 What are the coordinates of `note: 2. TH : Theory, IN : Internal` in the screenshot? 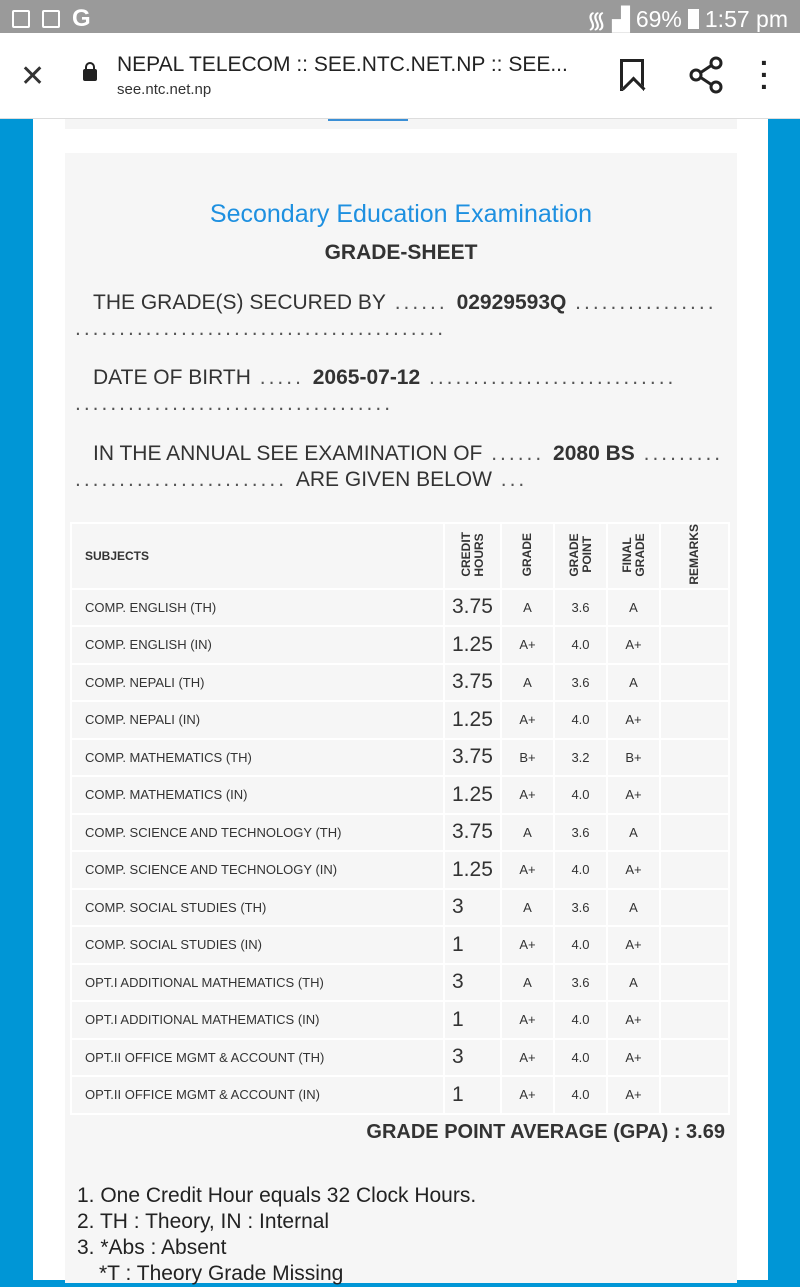 It's located at (203, 1221).